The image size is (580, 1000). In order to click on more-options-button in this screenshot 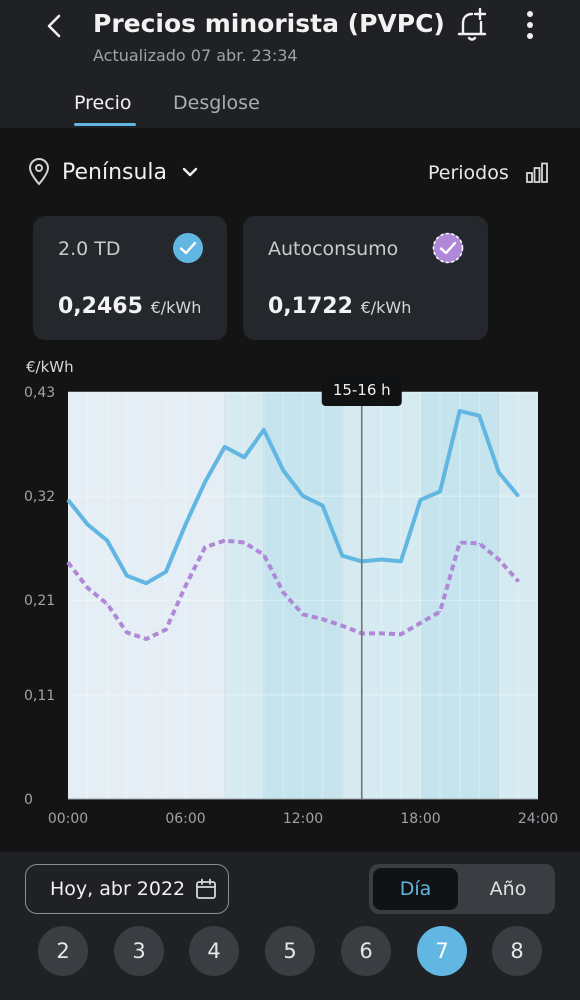, I will do `click(530, 25)`.